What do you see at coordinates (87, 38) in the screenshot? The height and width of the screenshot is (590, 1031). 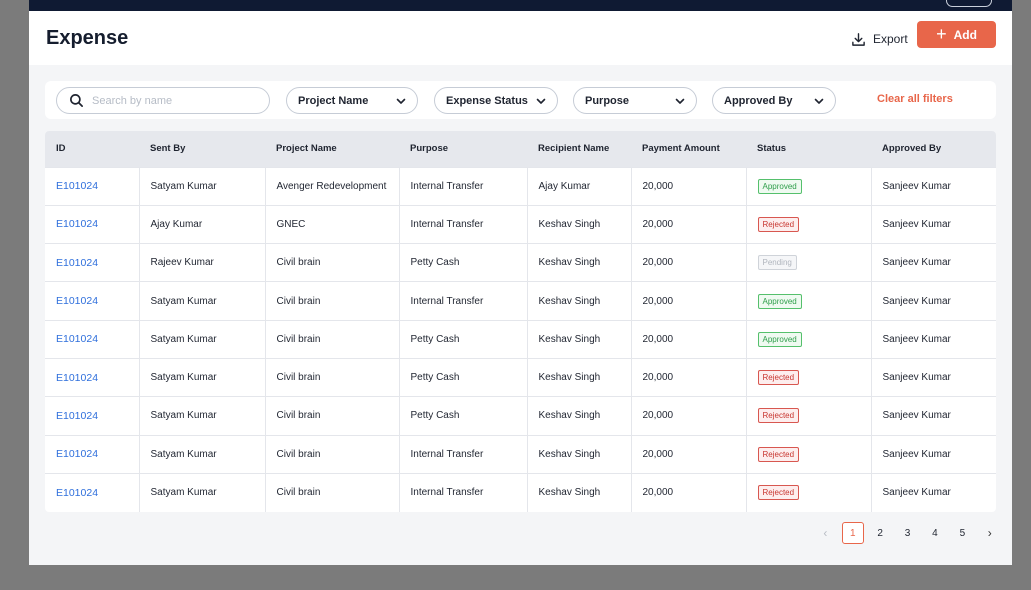 I see `page-title: Expense` at bounding box center [87, 38].